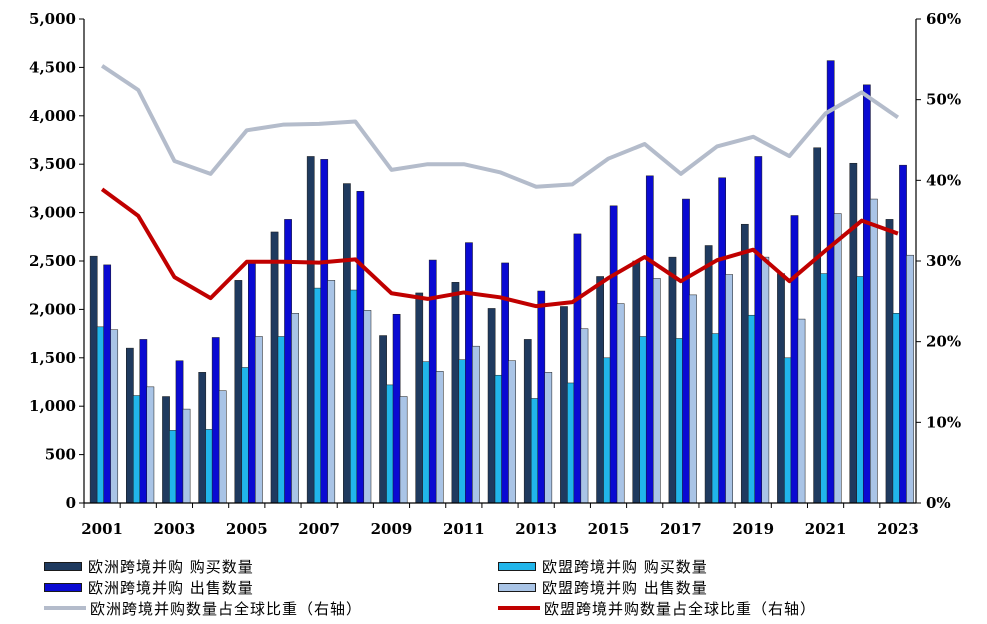  I want to click on x-tick-label: 2023, so click(898, 529).